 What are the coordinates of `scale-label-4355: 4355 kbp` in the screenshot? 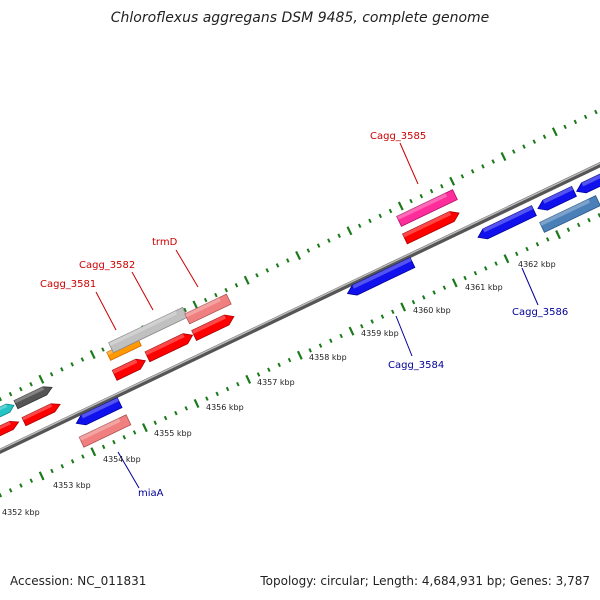 It's located at (173, 433).